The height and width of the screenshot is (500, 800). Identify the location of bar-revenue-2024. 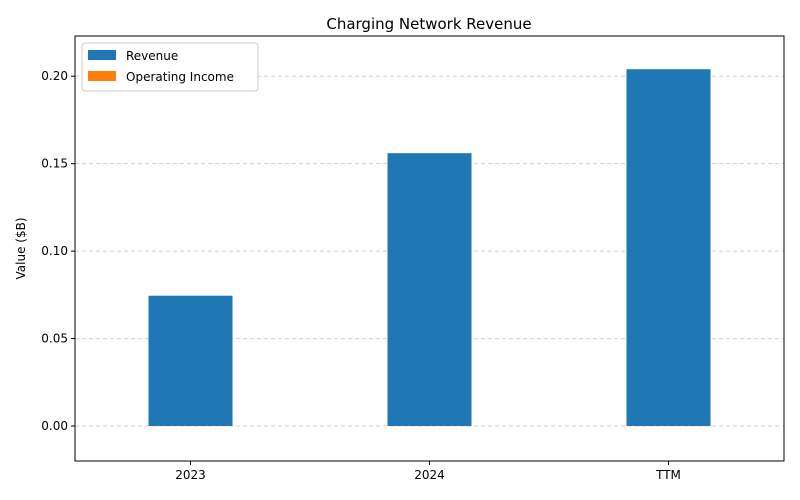
(429, 290).